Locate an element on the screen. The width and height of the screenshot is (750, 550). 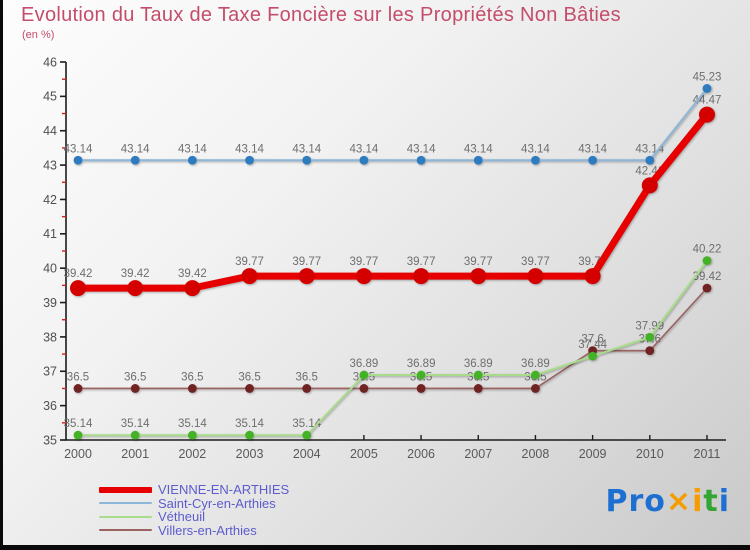
data-label: 45.23 is located at coordinates (707, 77).